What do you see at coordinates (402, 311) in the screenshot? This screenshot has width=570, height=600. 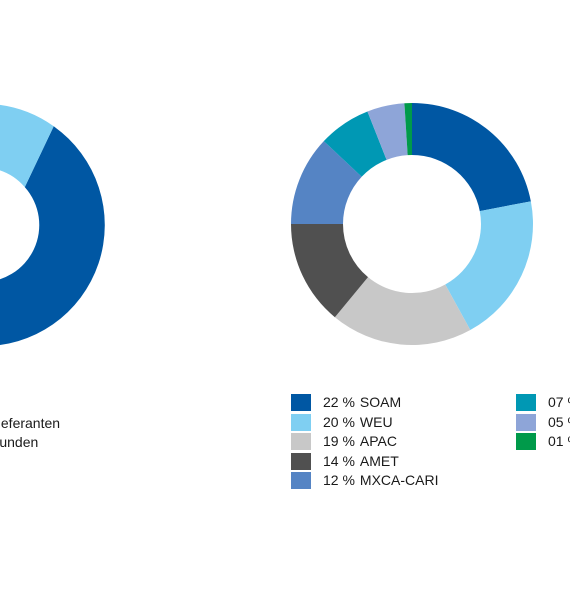 I see `donut-slice-apac` at bounding box center [402, 311].